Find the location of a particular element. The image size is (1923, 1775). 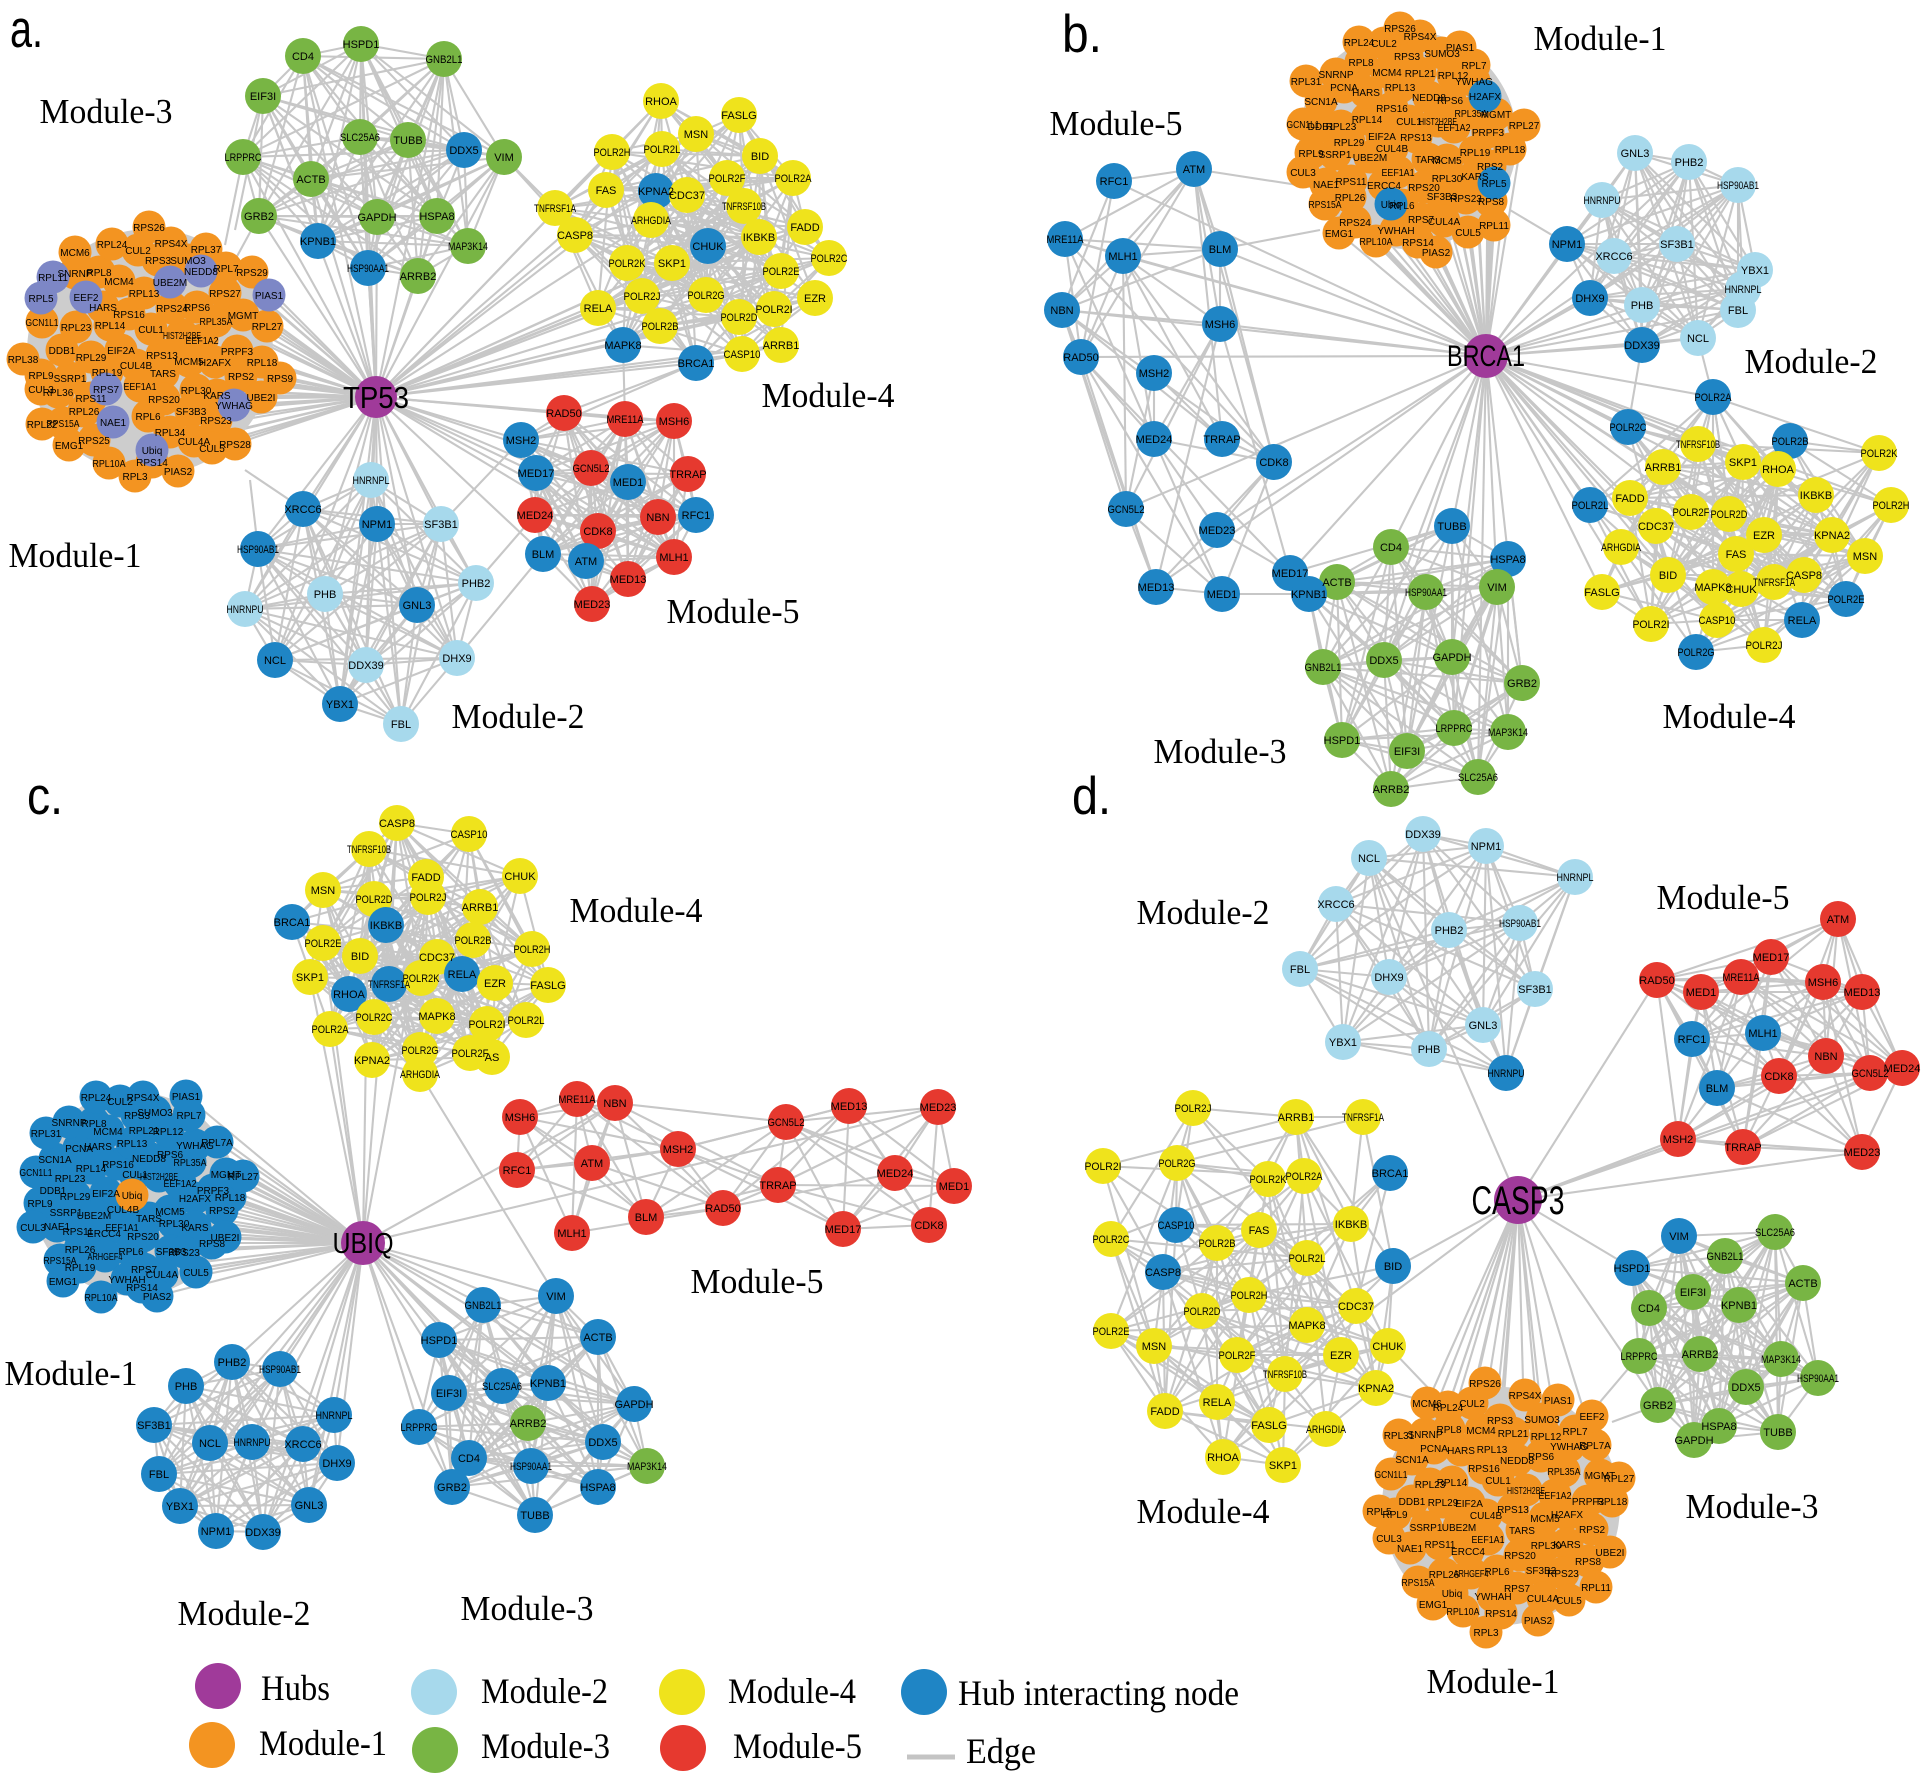

svg-text: KPNB1 is located at coordinates (1739, 1306).